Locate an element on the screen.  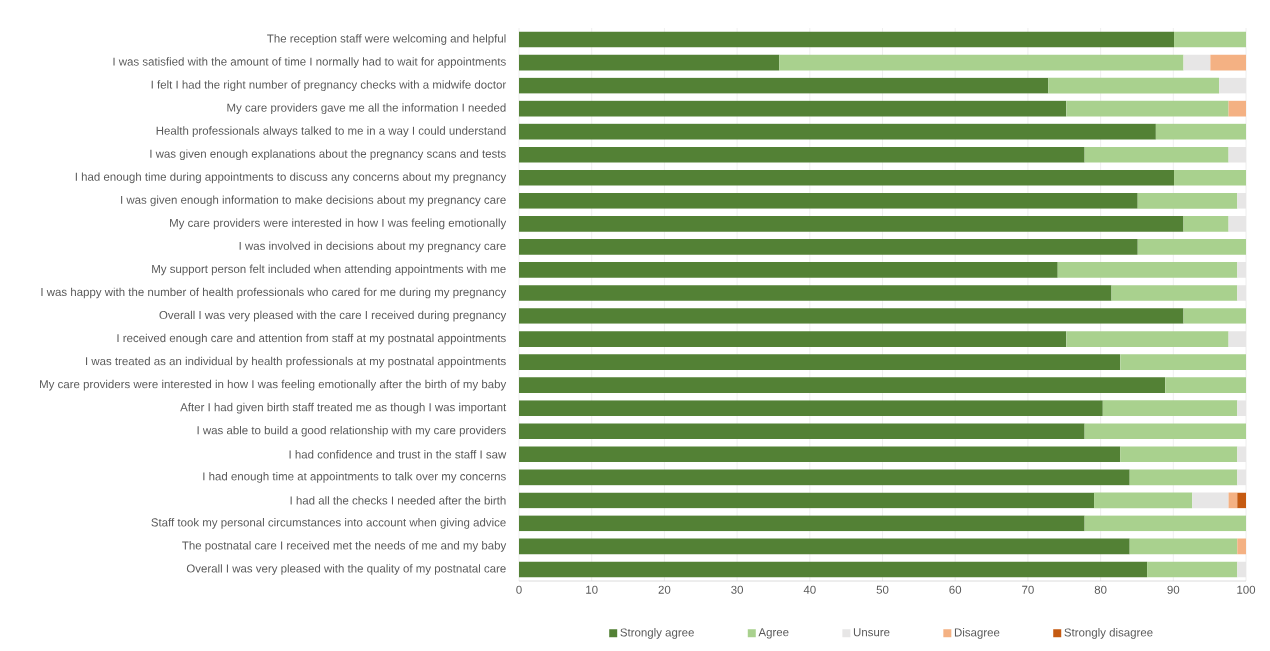
x-tick-label: 30 is located at coordinates (737, 589).